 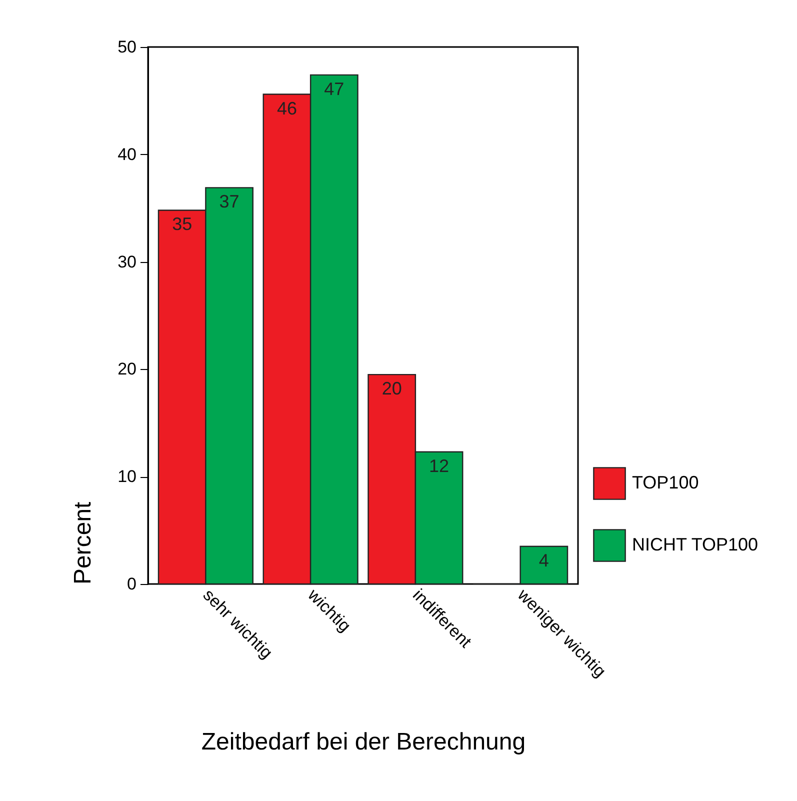 I want to click on y-tick-label: 50, so click(x=127, y=47).